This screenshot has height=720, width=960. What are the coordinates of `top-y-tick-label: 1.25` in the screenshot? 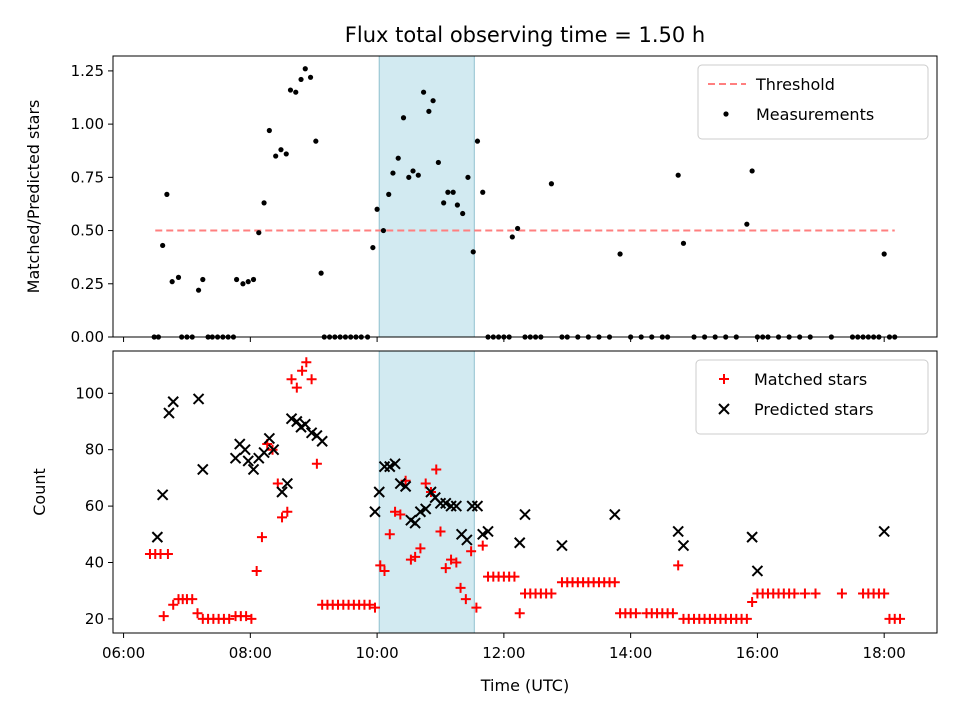 It's located at (87, 71).